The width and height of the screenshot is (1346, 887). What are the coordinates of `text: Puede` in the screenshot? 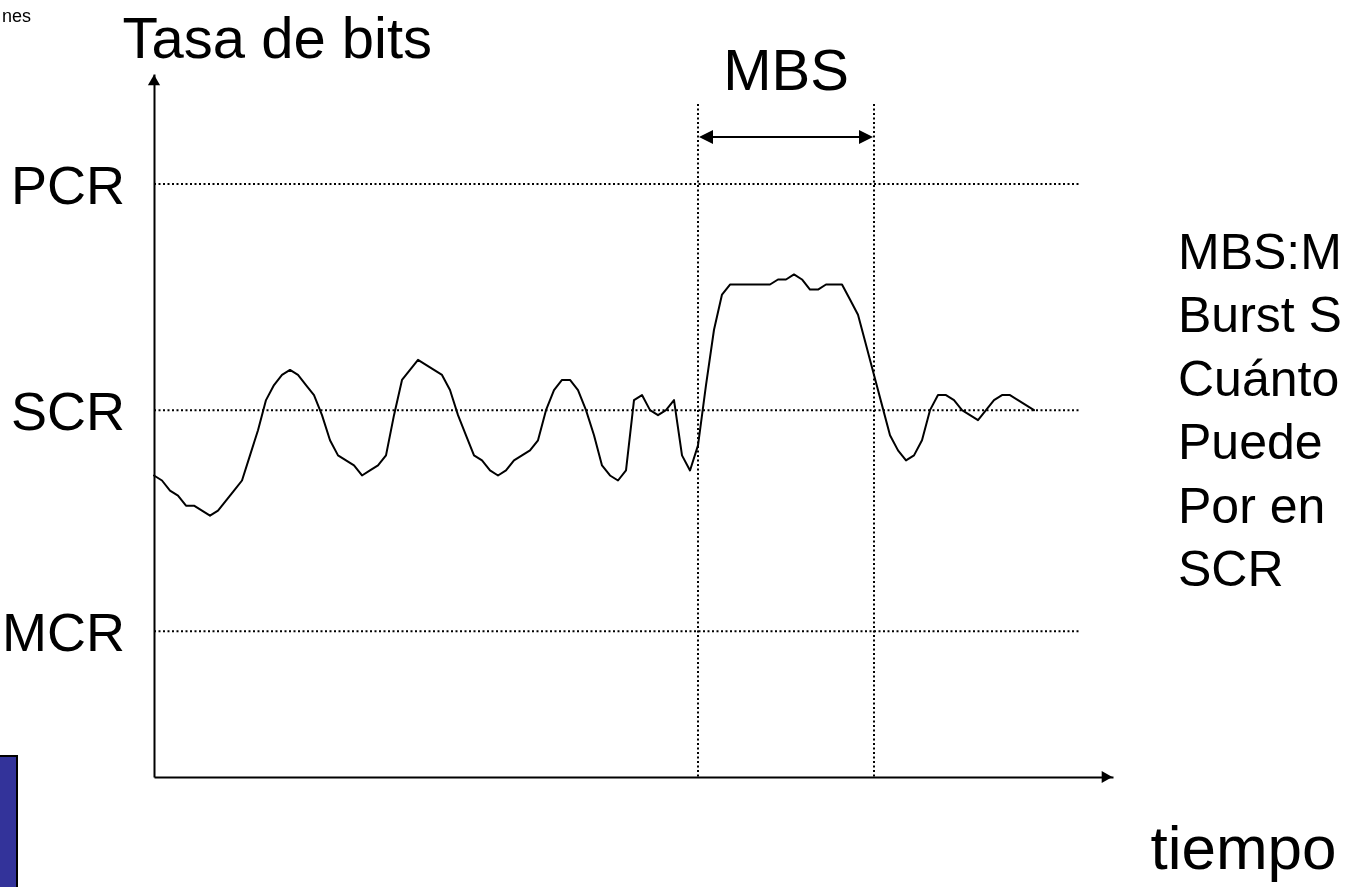 It's located at (1250, 443).